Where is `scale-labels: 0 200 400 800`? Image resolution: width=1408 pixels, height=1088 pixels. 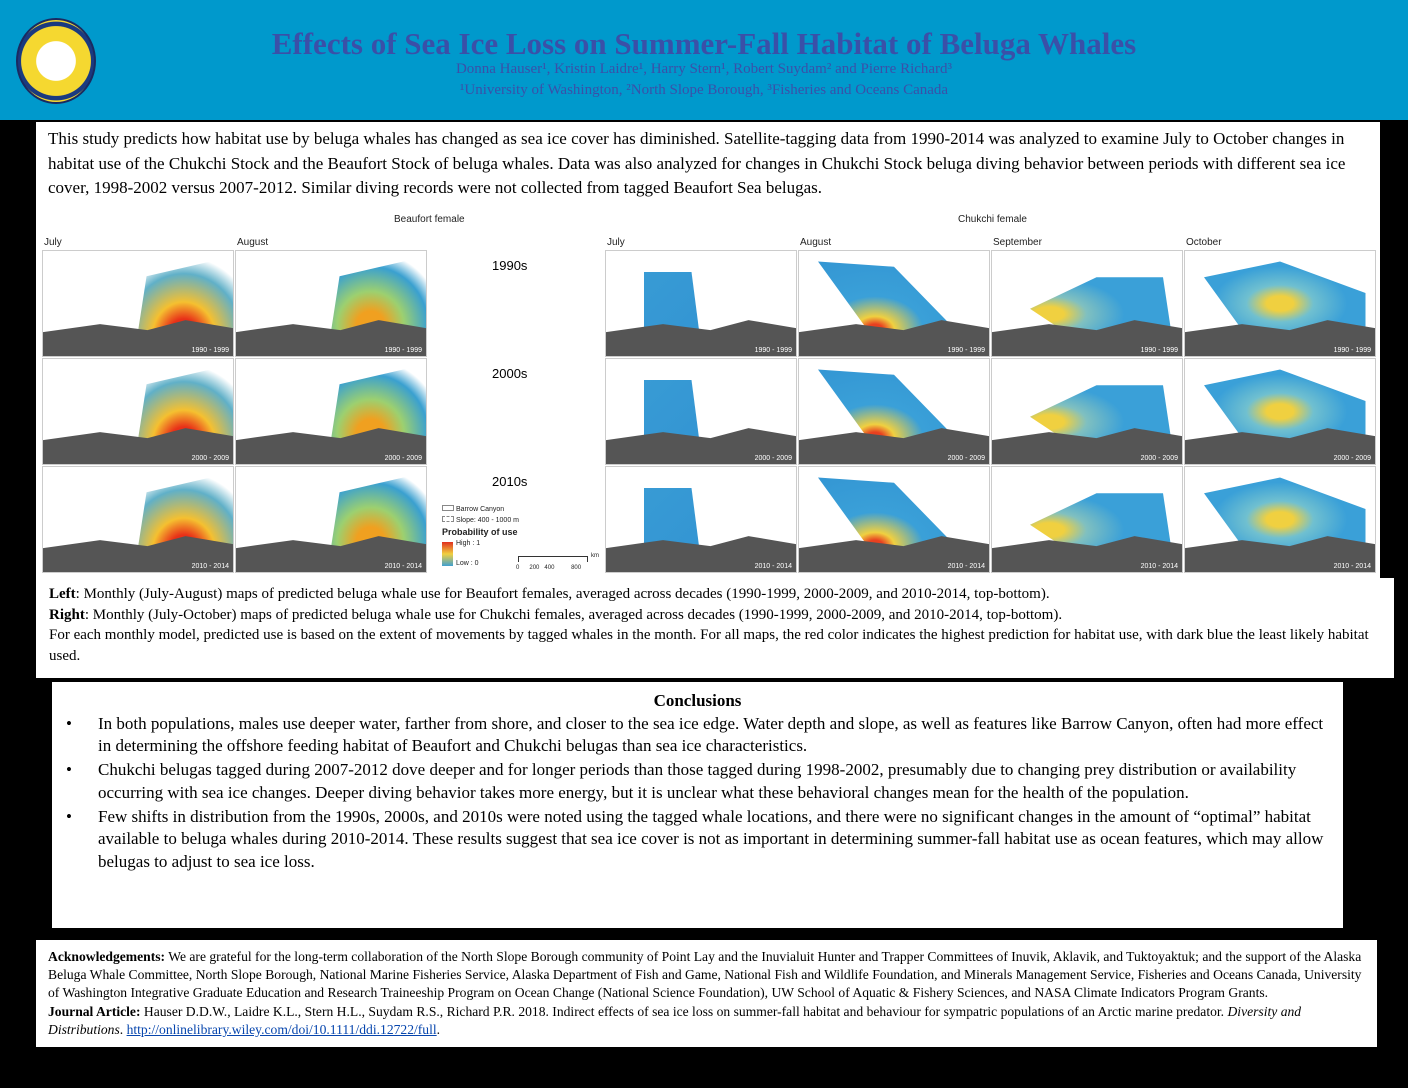 scale-labels: 0 200 400 800 is located at coordinates (549, 568).